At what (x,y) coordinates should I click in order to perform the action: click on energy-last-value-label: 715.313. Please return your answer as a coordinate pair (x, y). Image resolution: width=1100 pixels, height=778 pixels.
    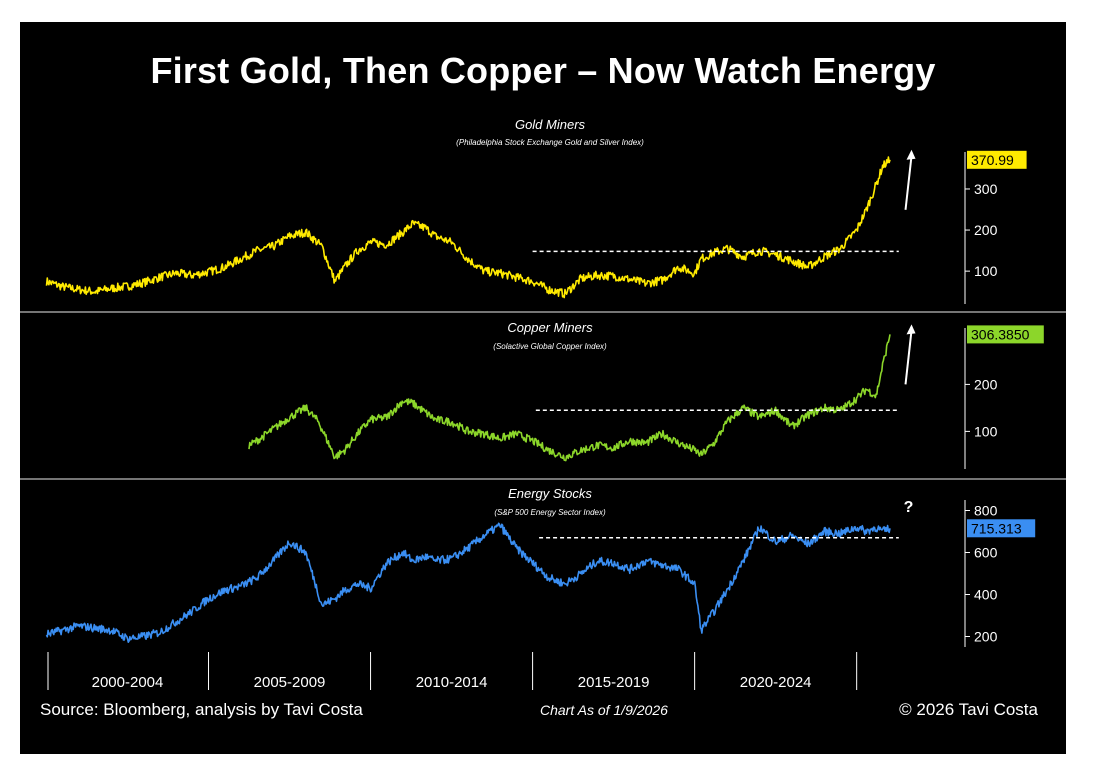
    Looking at the image, I should click on (996, 528).